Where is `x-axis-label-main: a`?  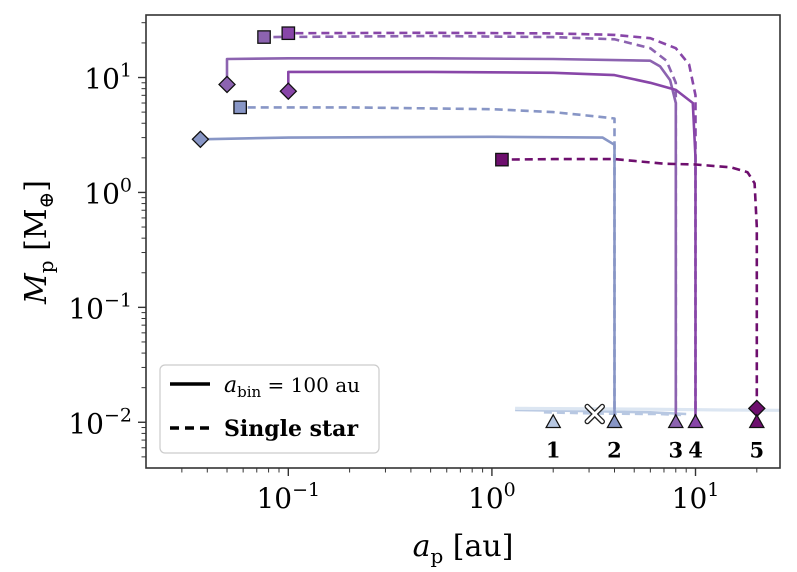 x-axis-label-main: a is located at coordinates (422, 546).